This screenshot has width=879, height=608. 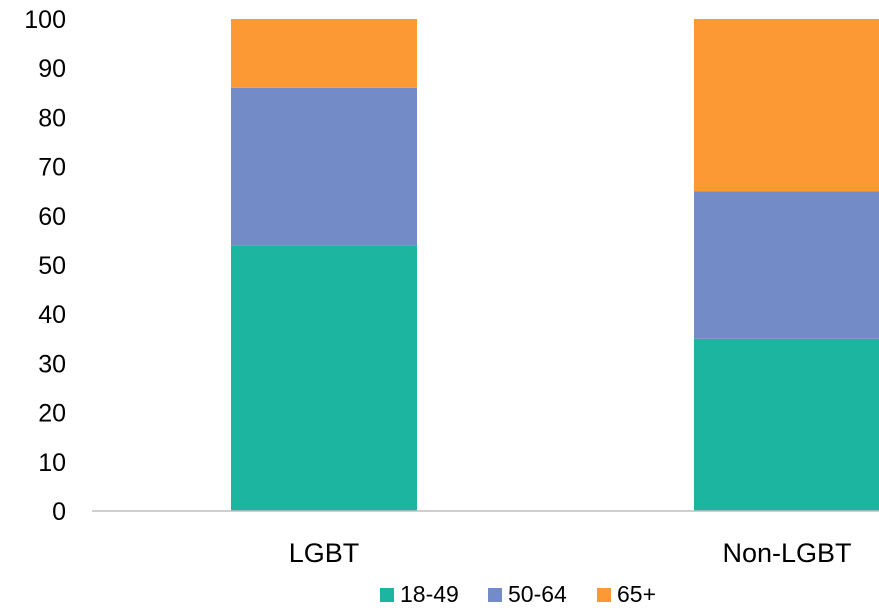 What do you see at coordinates (45, 20) in the screenshot?
I see `y-tick-label: 100` at bounding box center [45, 20].